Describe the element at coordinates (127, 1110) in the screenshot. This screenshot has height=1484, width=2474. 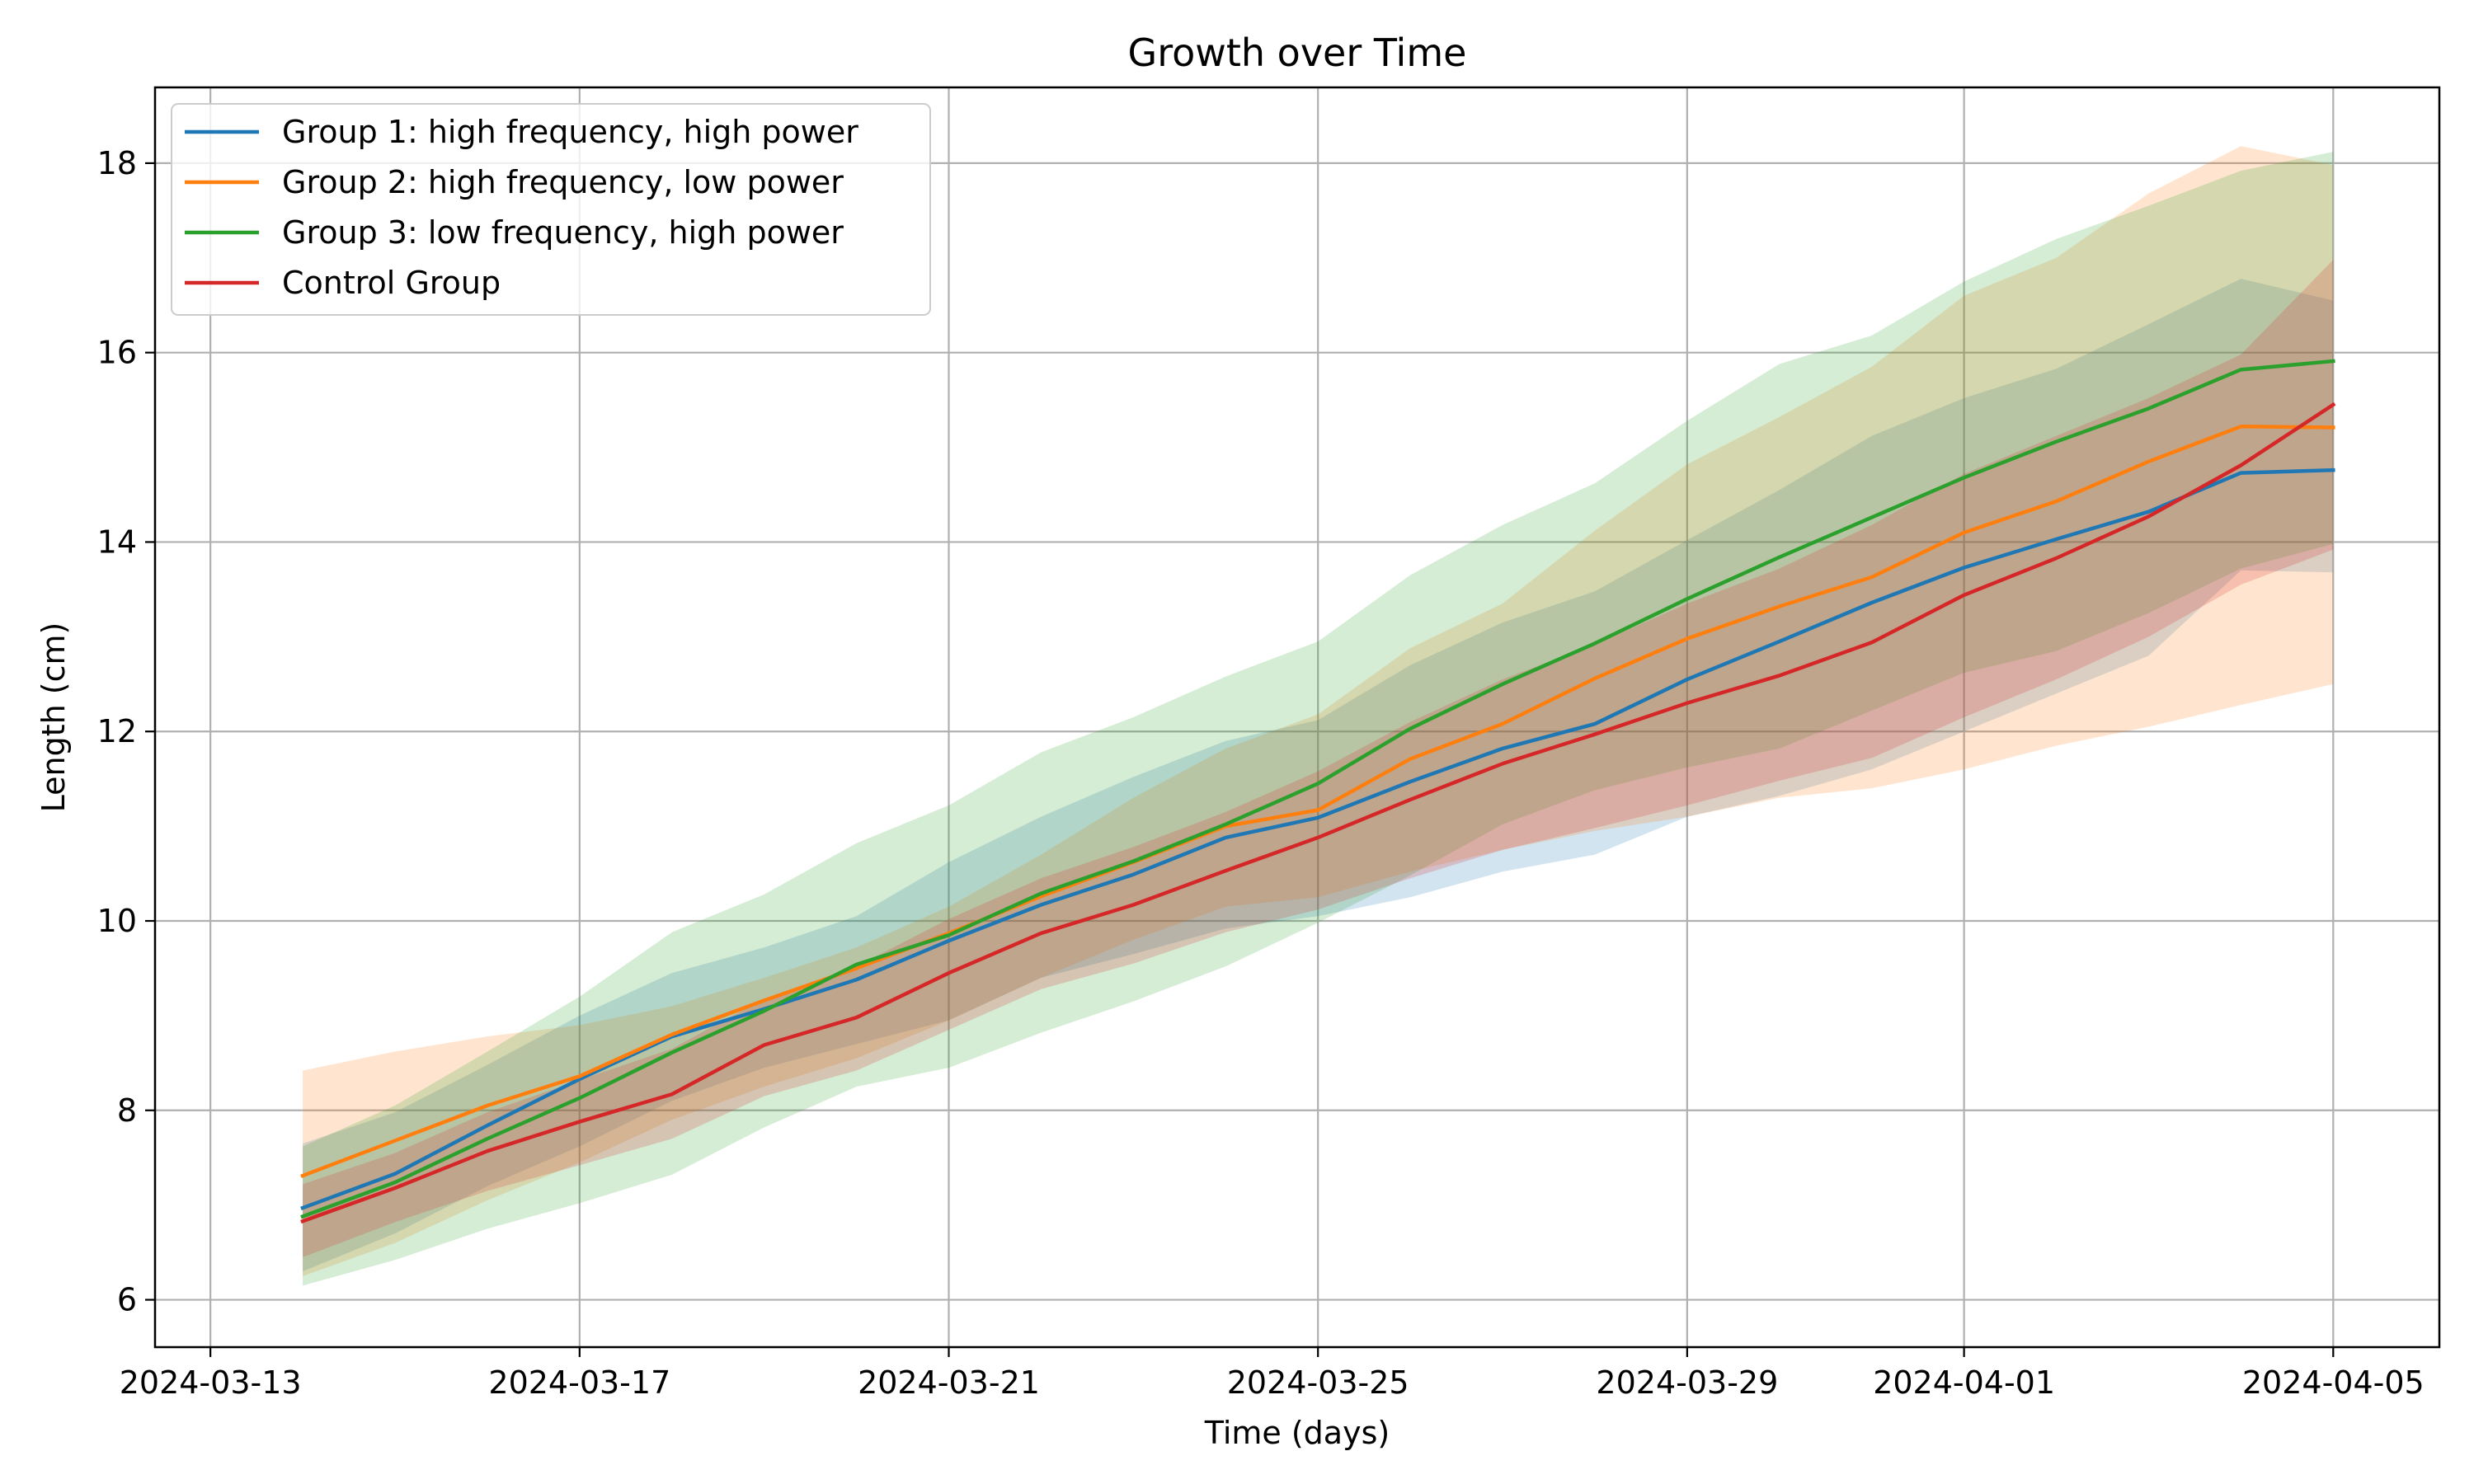
I see `y-tick-label: 8` at that location.